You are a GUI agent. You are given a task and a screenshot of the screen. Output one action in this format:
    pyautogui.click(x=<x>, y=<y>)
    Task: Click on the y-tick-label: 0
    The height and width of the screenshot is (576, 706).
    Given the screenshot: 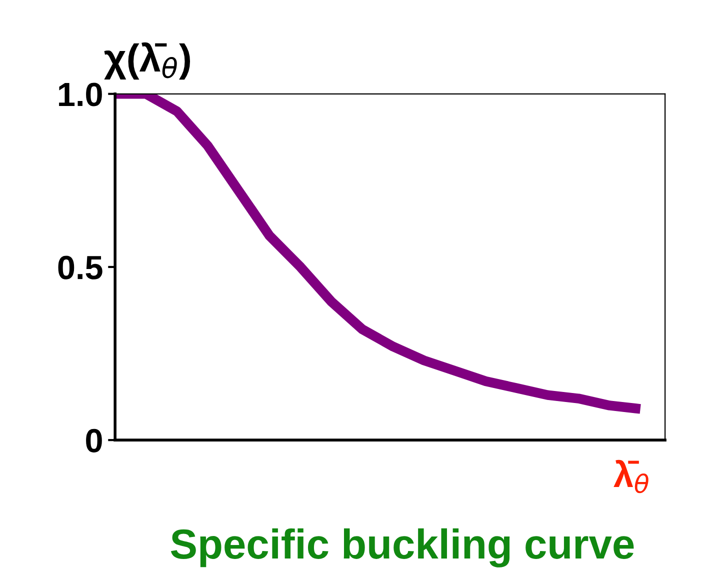 What is the action you would take?
    pyautogui.click(x=94, y=440)
    